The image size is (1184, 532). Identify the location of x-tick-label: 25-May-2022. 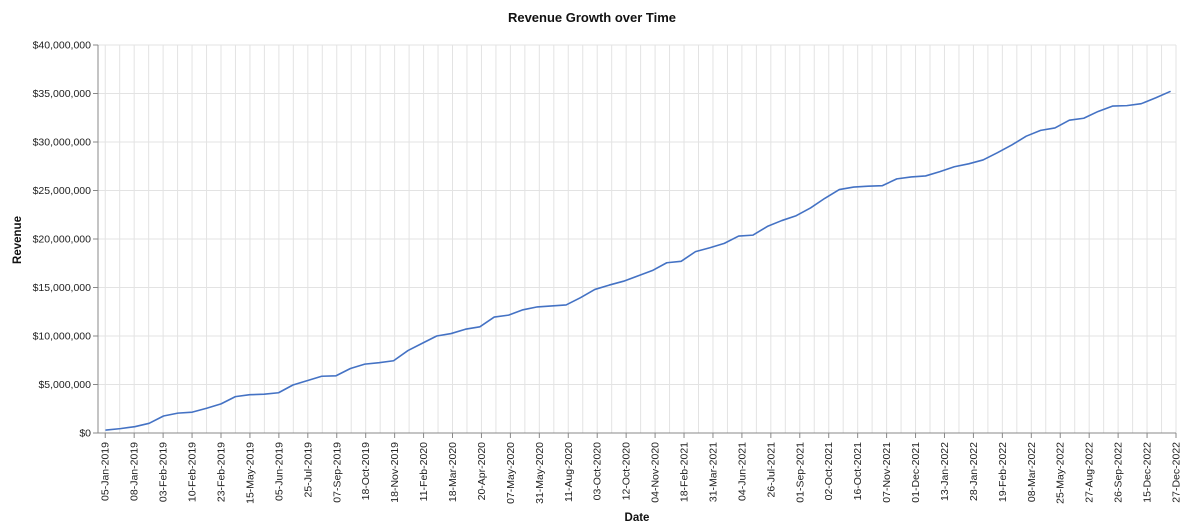
(1061, 473).